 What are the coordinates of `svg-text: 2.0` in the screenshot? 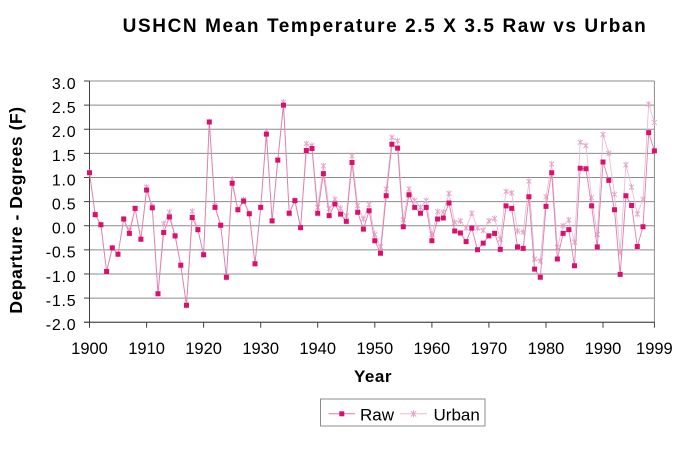 It's located at (64, 132).